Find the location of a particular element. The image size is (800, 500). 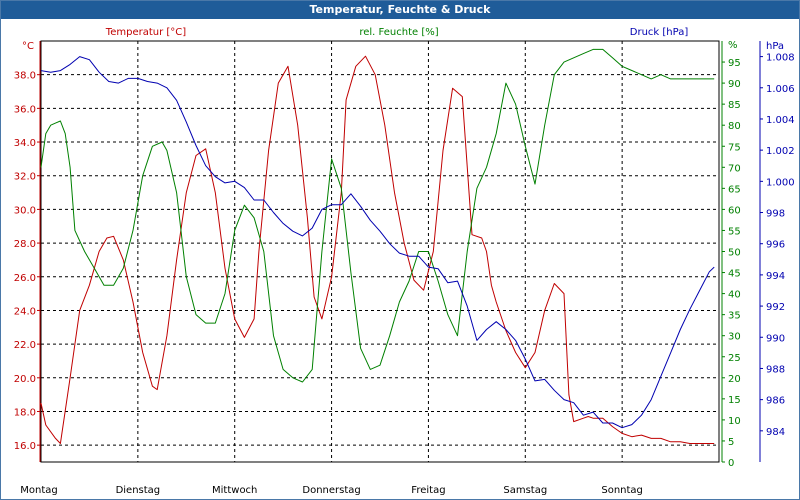

temperature-tick-label: 36.0 is located at coordinates (25, 109).